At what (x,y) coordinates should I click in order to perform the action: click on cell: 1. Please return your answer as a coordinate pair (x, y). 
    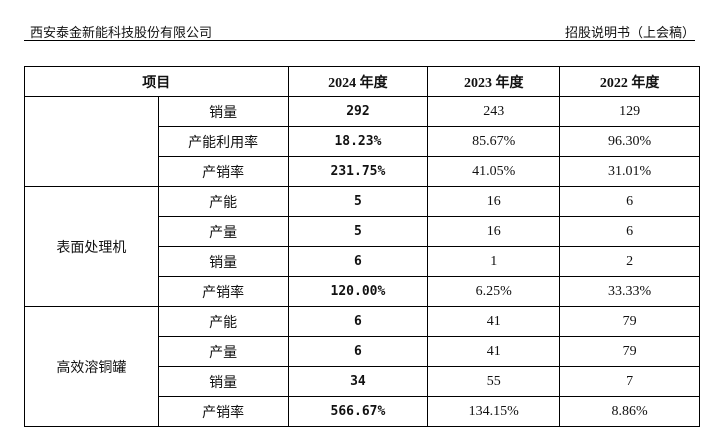
    Looking at the image, I should click on (494, 261).